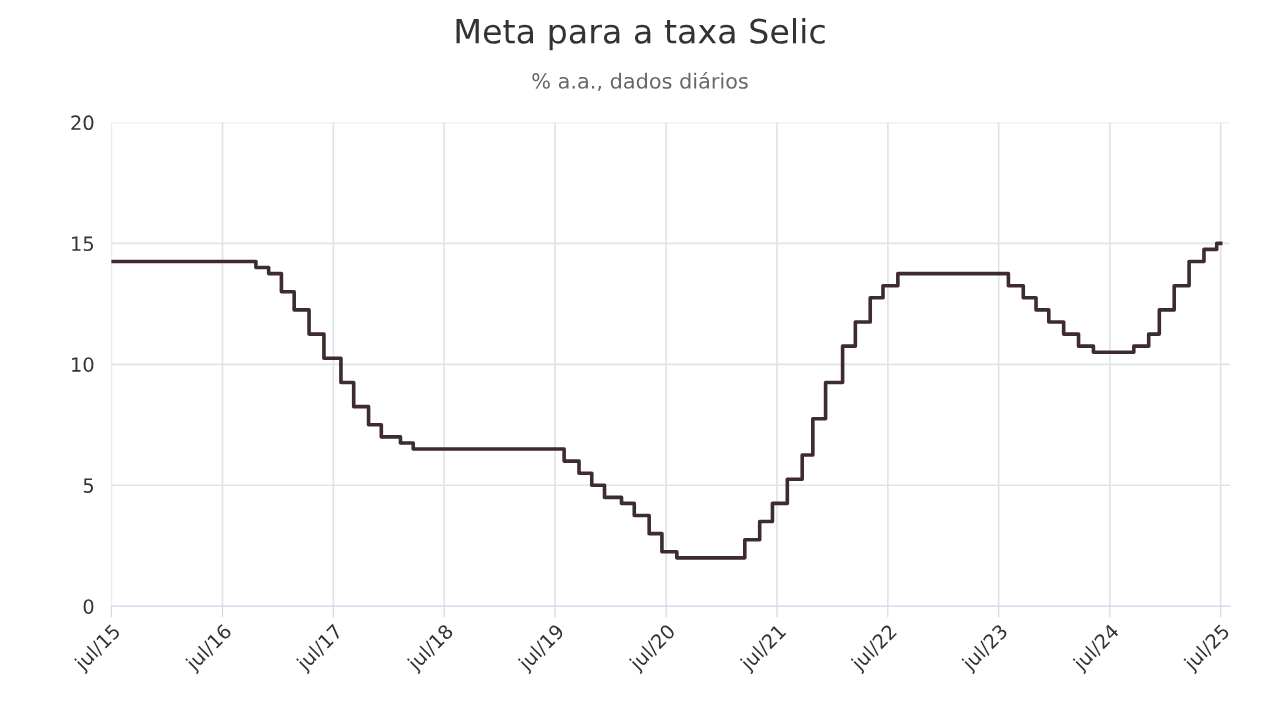 This screenshot has height=720, width=1280. I want to click on y-tick-label: 20, so click(82, 123).